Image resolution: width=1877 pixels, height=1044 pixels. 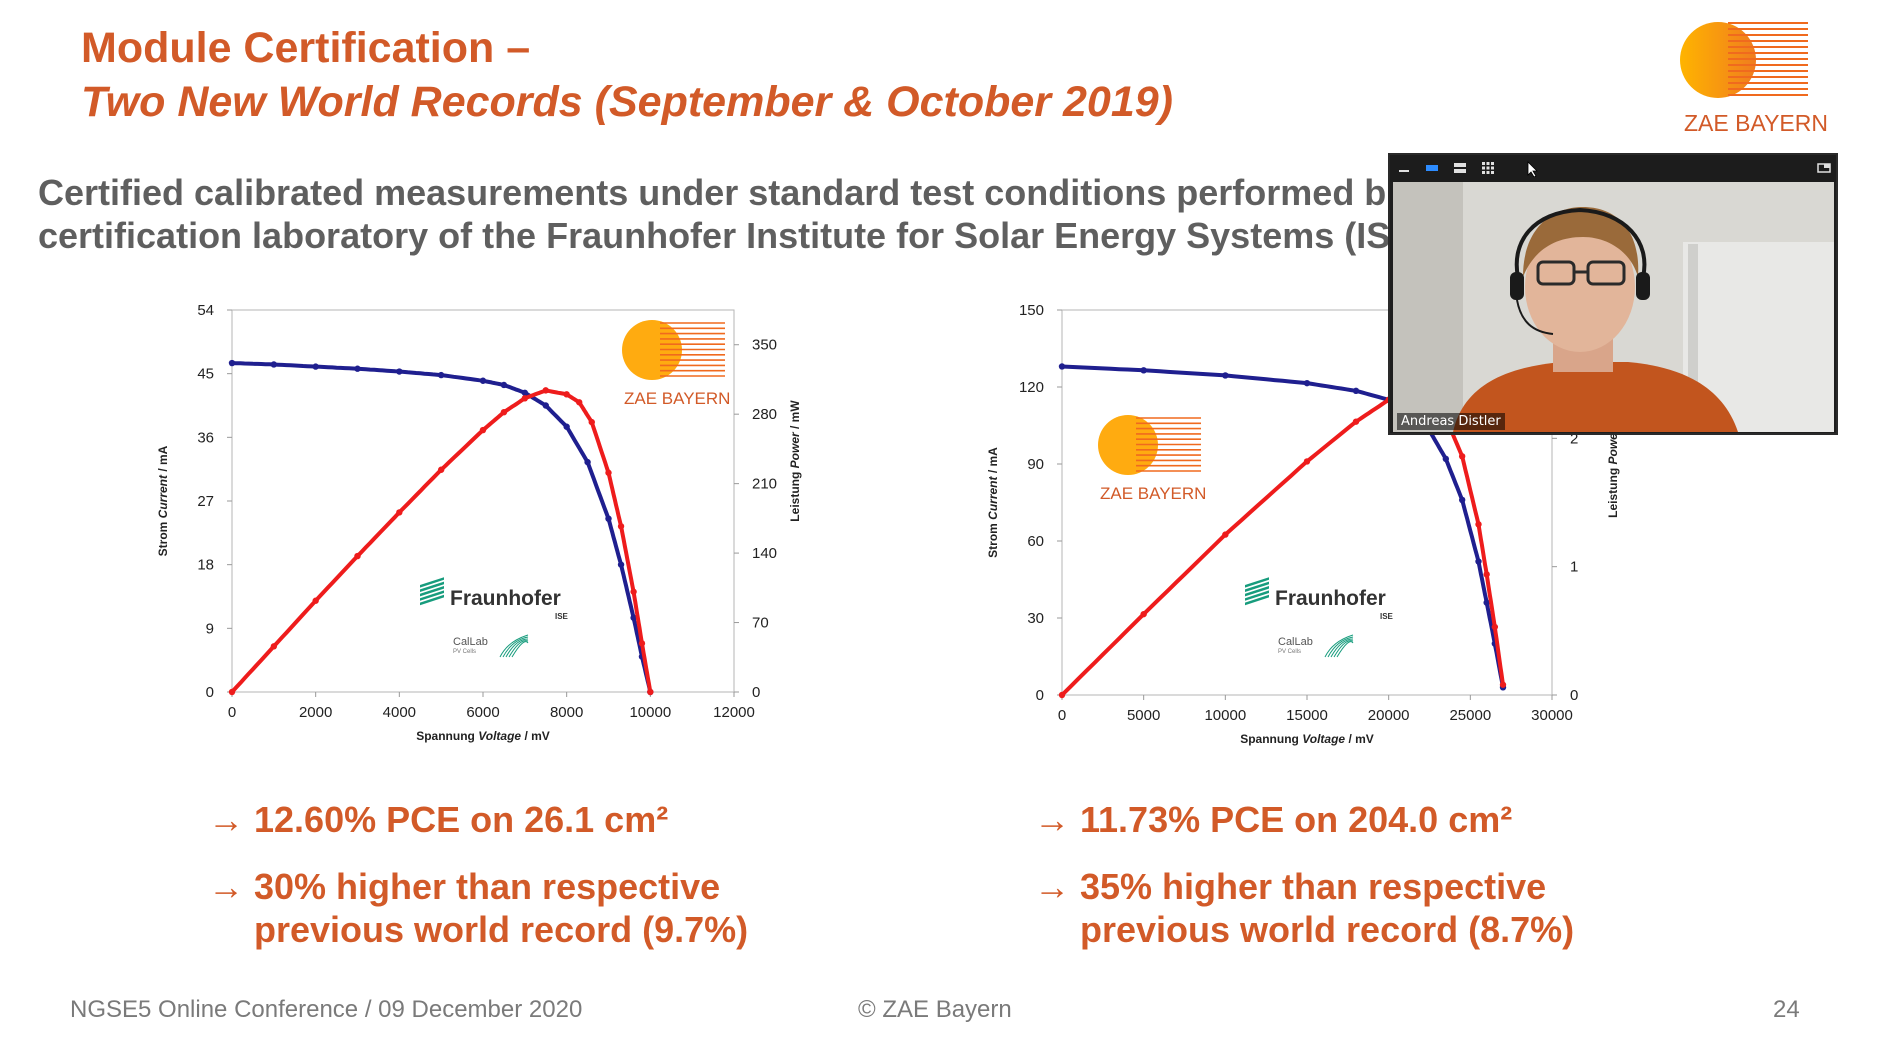 What do you see at coordinates (1470, 715) in the screenshot?
I see `x-tick-label: 25000` at bounding box center [1470, 715].